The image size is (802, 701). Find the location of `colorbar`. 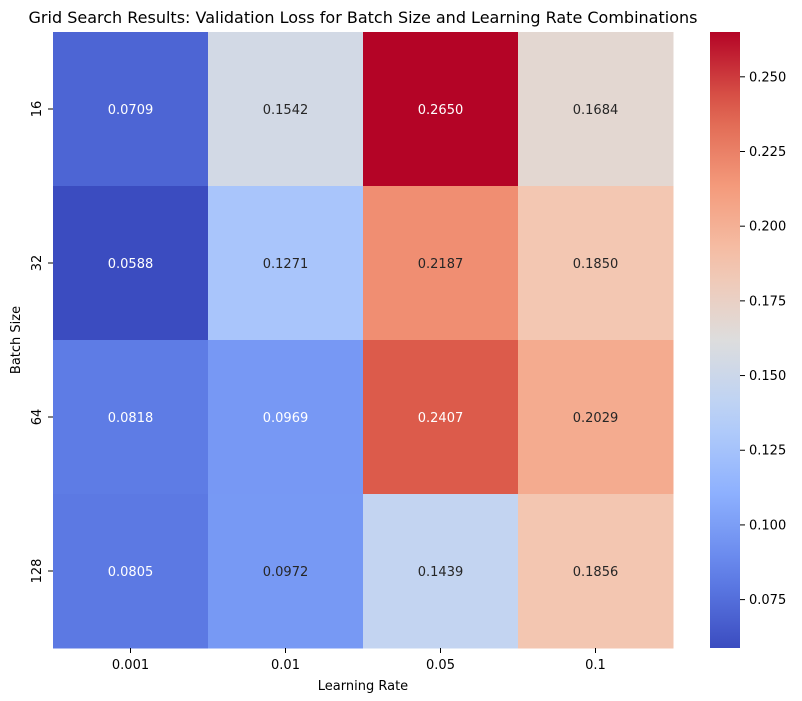

colorbar is located at coordinates (725, 340).